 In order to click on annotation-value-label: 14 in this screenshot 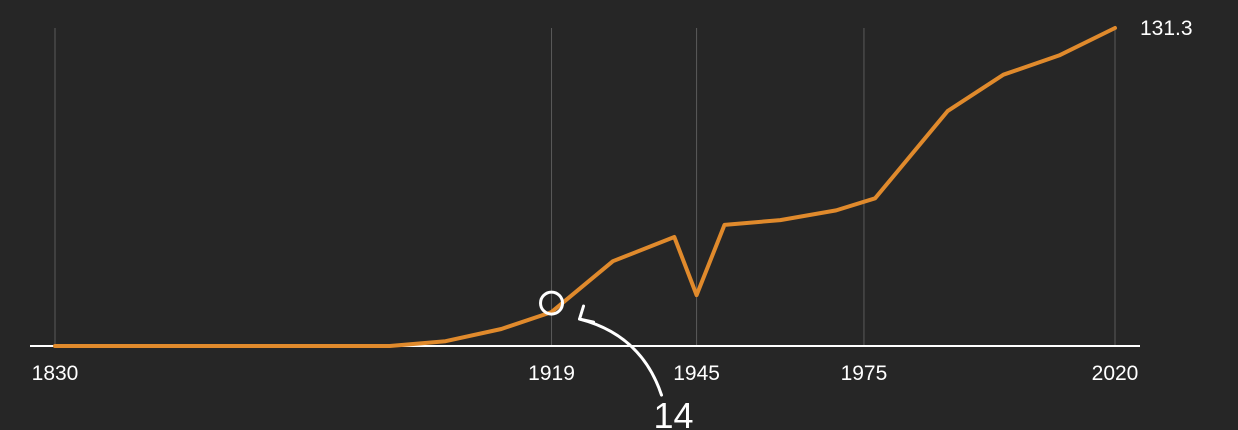, I will do `click(674, 412)`.